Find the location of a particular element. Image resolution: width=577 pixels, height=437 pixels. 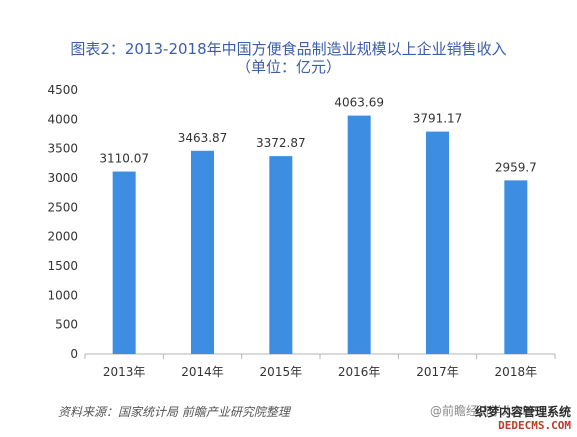

x-tick-label: 2014年 is located at coordinates (202, 372).